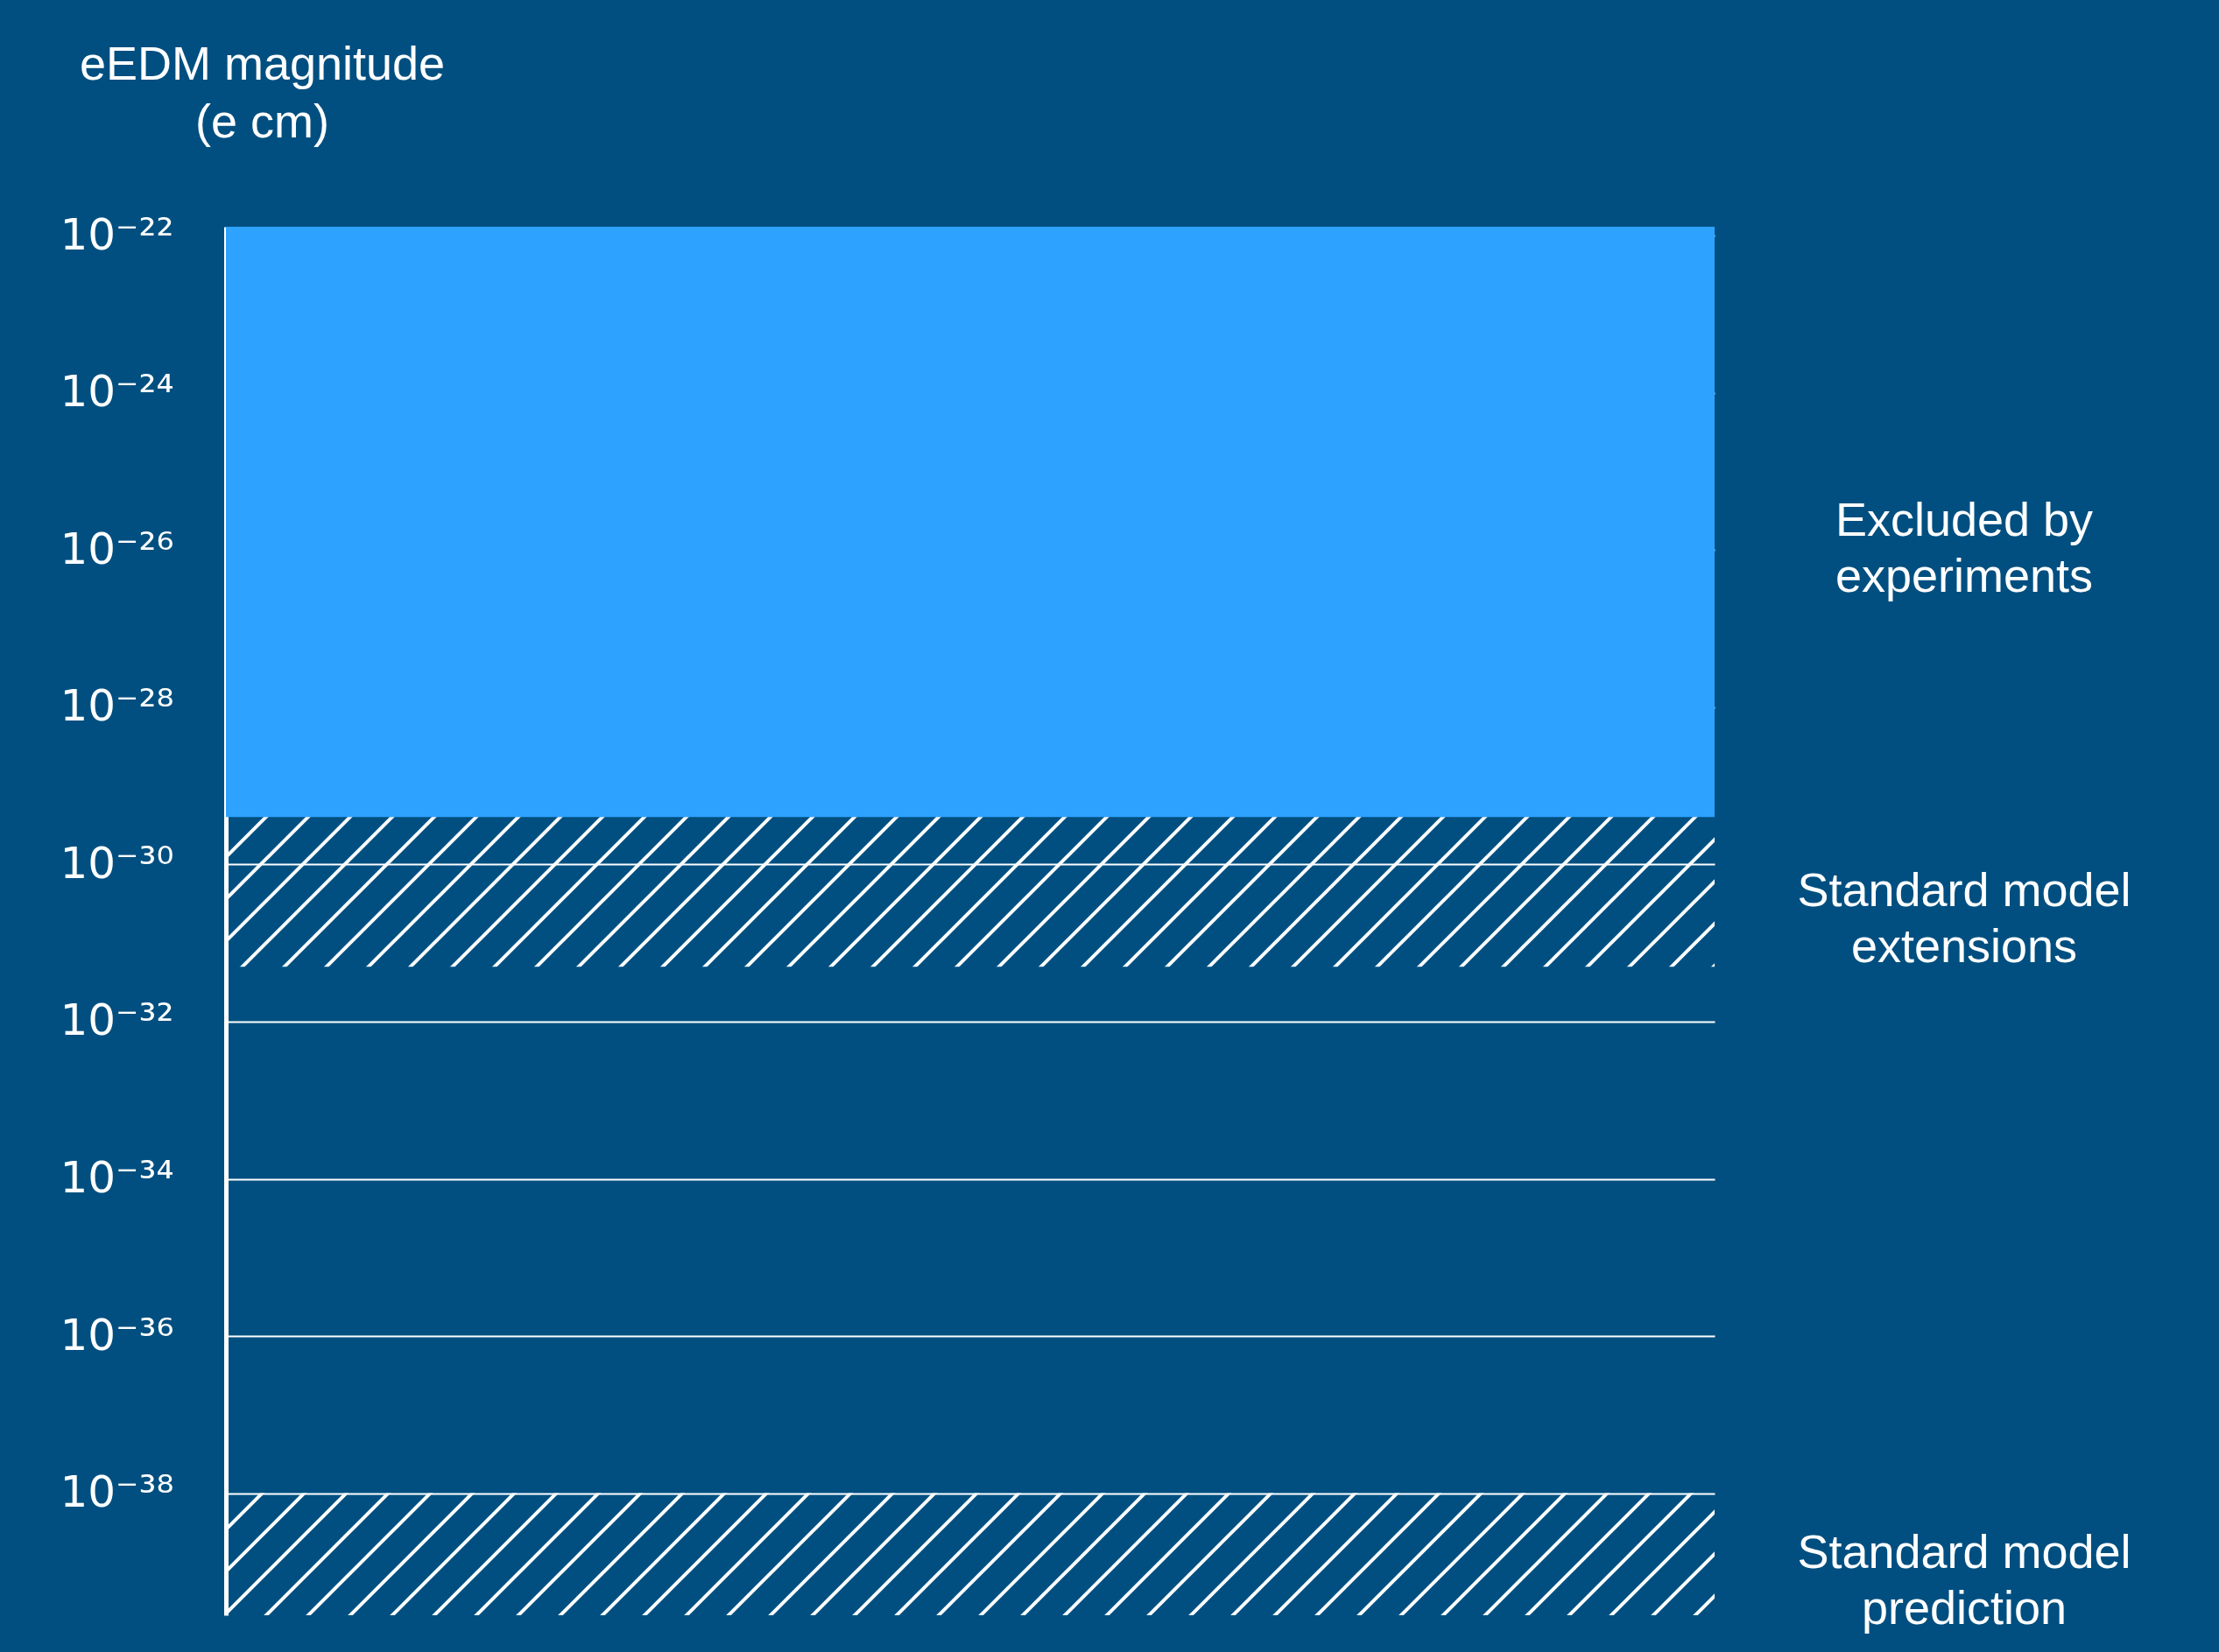  Describe the element at coordinates (117, 1177) in the screenshot. I see `y-tick-label: 10⁻³⁴` at that location.